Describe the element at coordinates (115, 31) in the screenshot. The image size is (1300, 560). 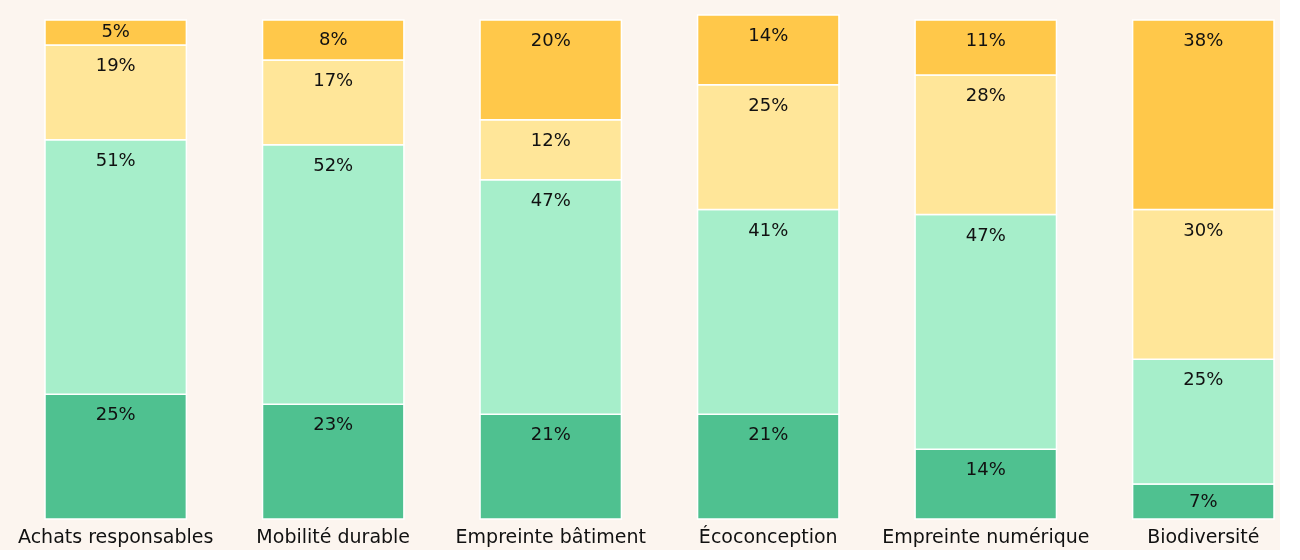
I see `data-label: 5%` at that location.